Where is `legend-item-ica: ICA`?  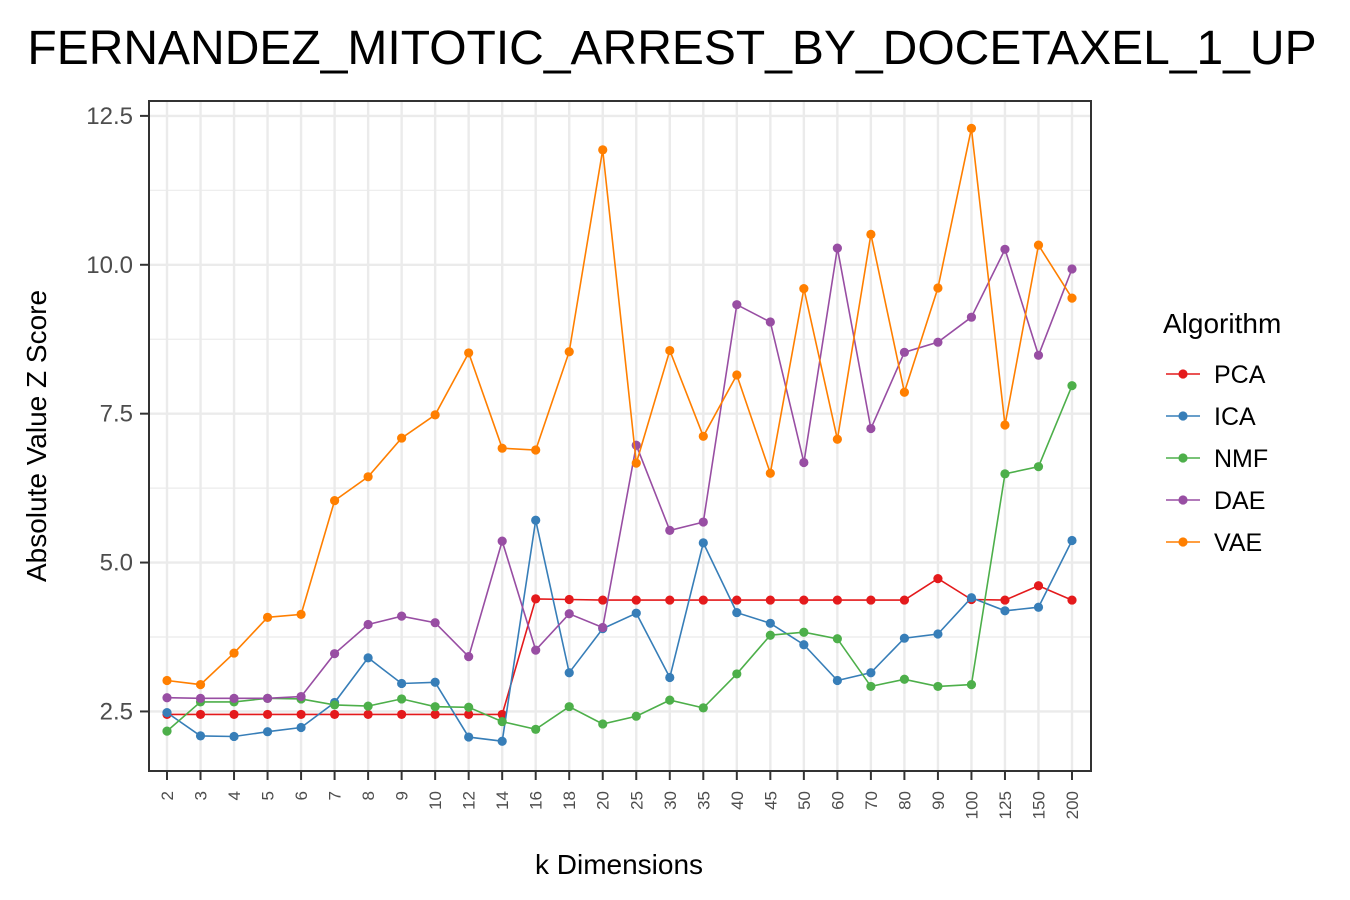
legend-item-ica: ICA is located at coordinates (1211, 417).